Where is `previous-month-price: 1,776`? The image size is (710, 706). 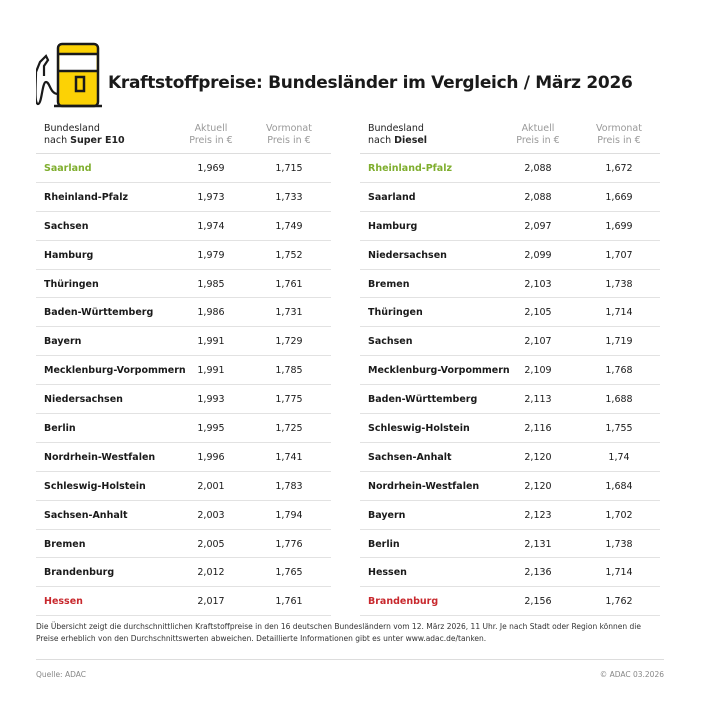
previous-month-price: 1,776 is located at coordinates (289, 544).